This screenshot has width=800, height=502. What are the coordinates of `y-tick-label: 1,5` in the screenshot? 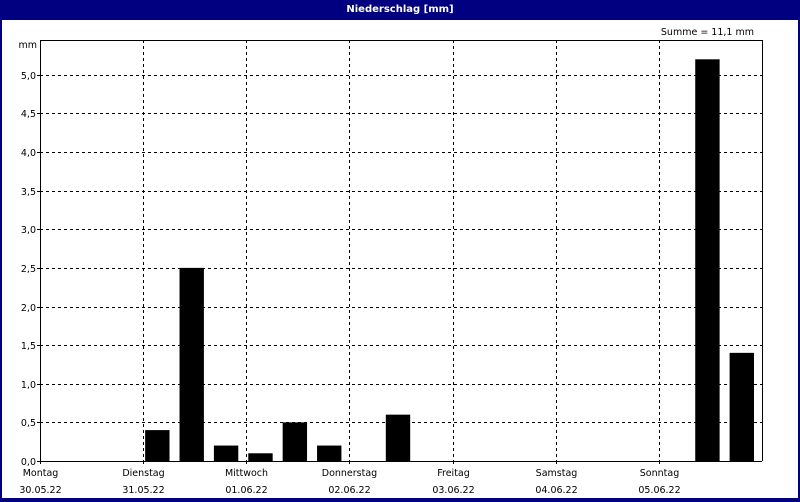 It's located at (28, 346).